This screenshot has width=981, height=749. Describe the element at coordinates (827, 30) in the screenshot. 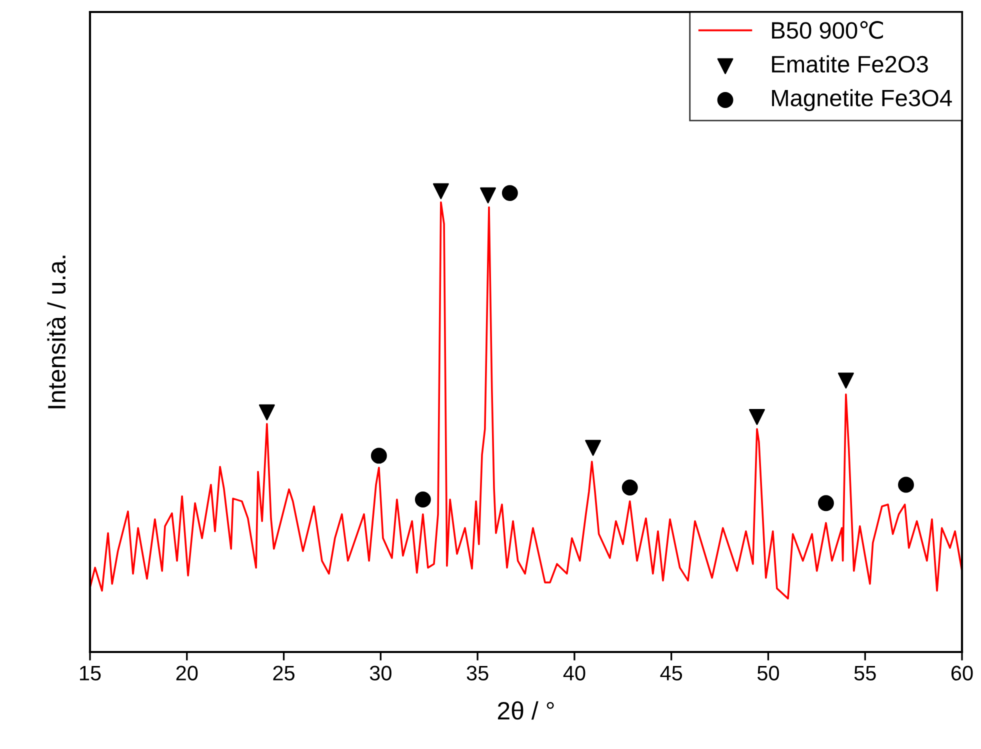

I see `legend-label: B50 900℃` at that location.